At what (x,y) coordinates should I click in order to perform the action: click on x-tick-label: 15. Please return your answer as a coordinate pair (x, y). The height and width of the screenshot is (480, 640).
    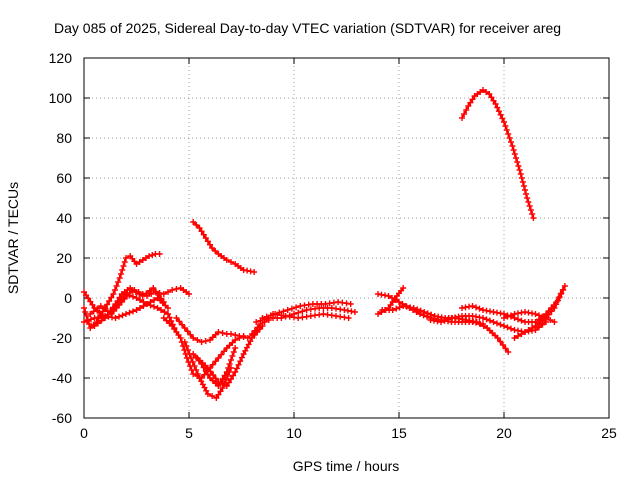
    Looking at the image, I should click on (399, 433).